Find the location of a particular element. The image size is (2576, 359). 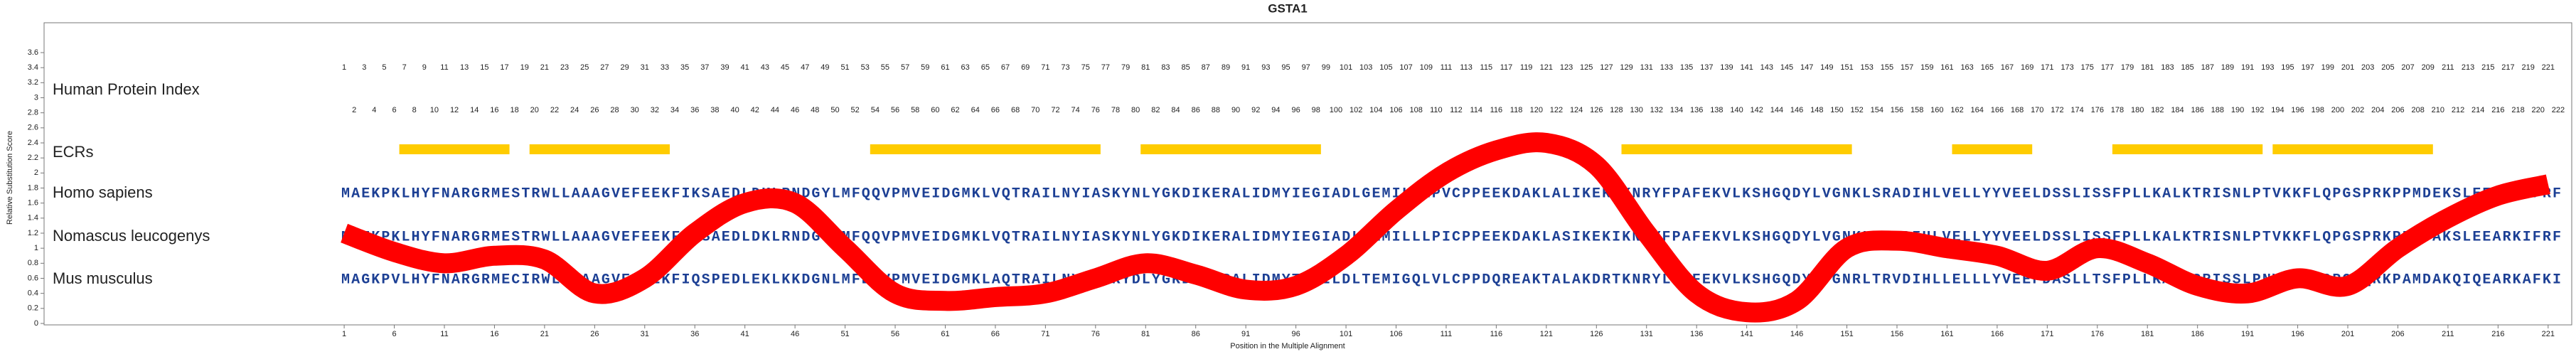

x-tick-label: 121 is located at coordinates (1546, 334).